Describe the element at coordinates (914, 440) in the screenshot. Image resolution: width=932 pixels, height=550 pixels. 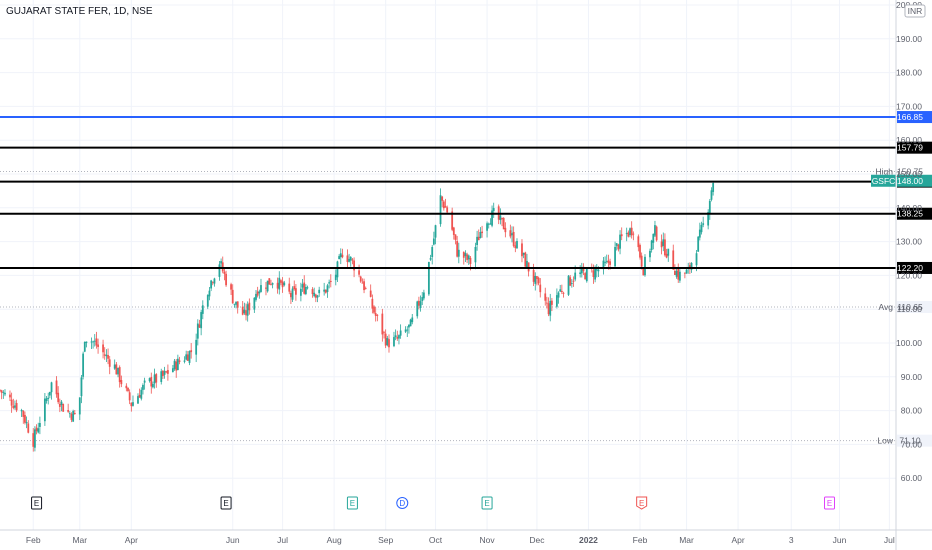
I see `low-tag` at that location.